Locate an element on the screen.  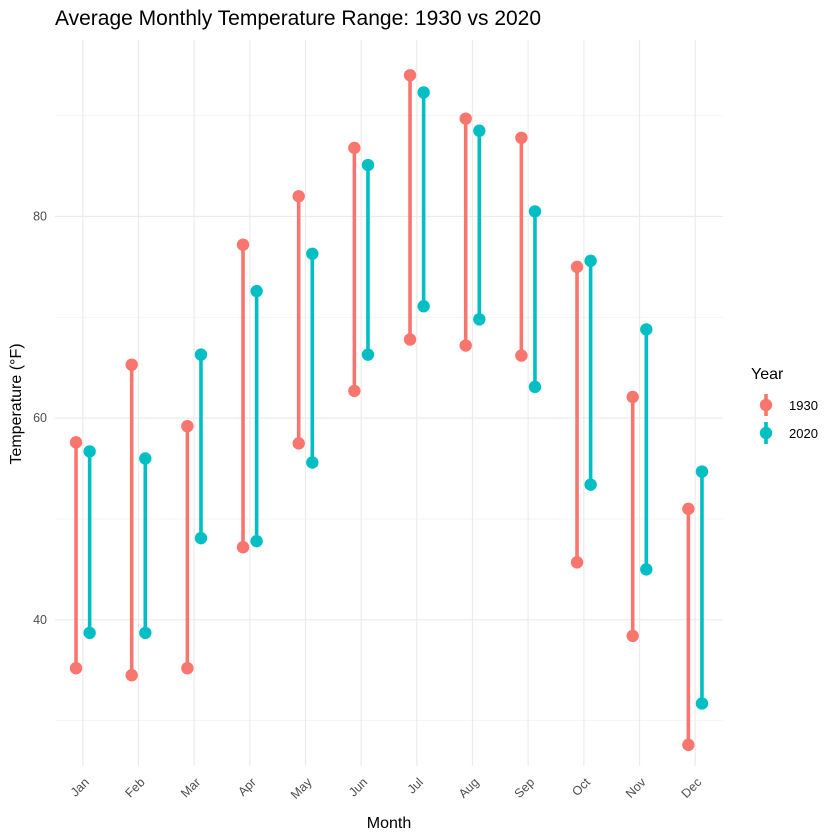
high-point-2020-dec is located at coordinates (702, 471).